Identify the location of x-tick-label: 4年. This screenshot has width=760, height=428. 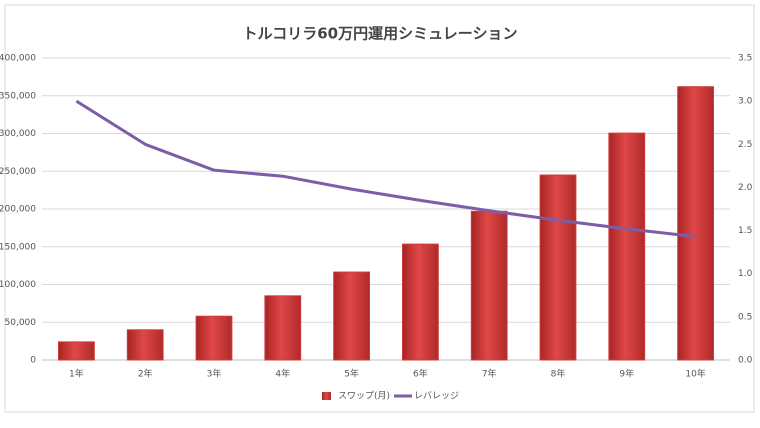
(282, 374).